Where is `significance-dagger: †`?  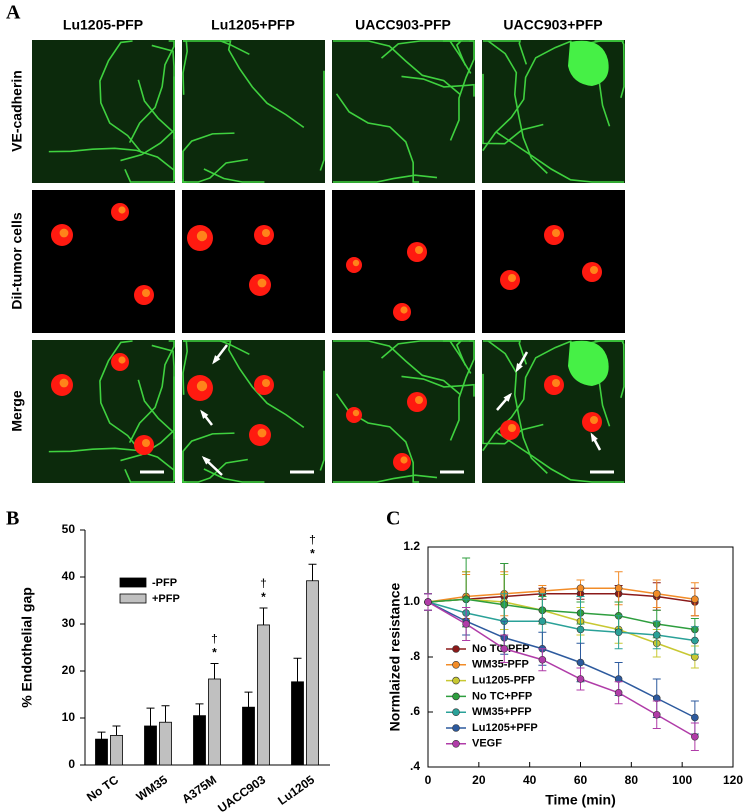
significance-dagger: † is located at coordinates (263, 583).